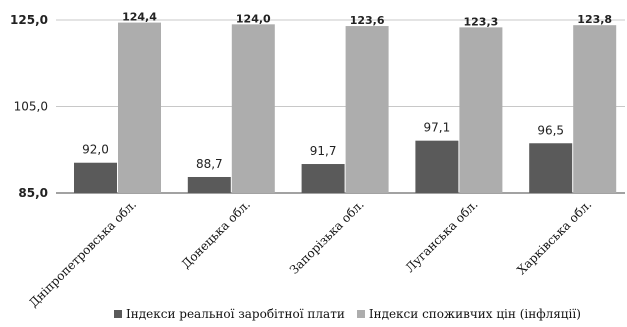  Describe the element at coordinates (594, 19) in the screenshot. I see `data-label-series-1-4: 123,8` at that location.